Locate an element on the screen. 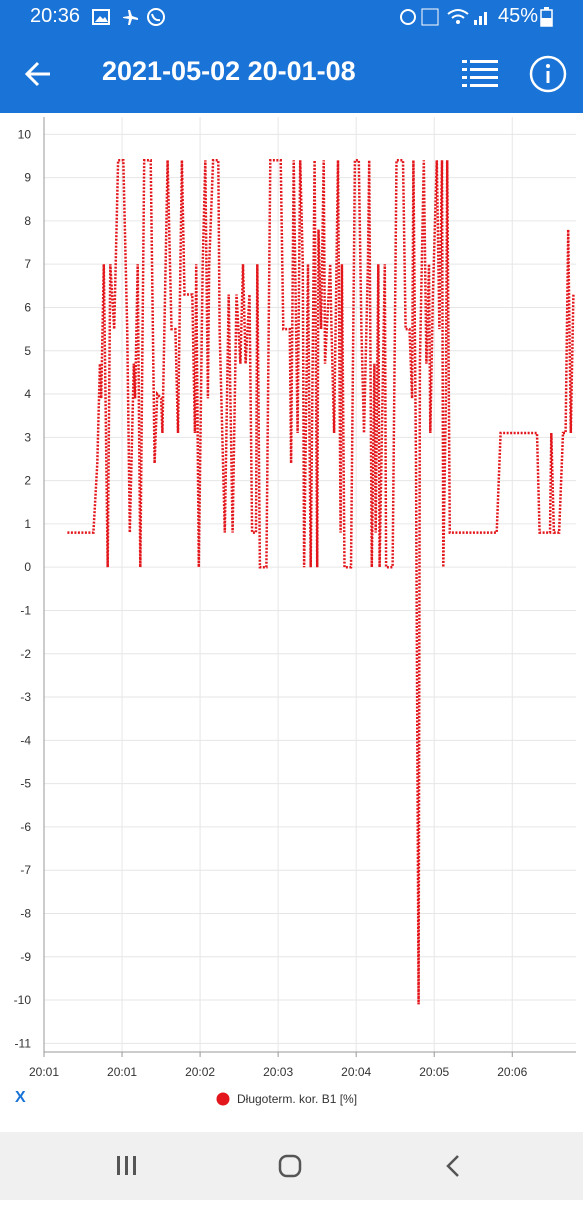 This screenshot has height=1205, width=583. y-tick-label: 8 is located at coordinates (27, 221).